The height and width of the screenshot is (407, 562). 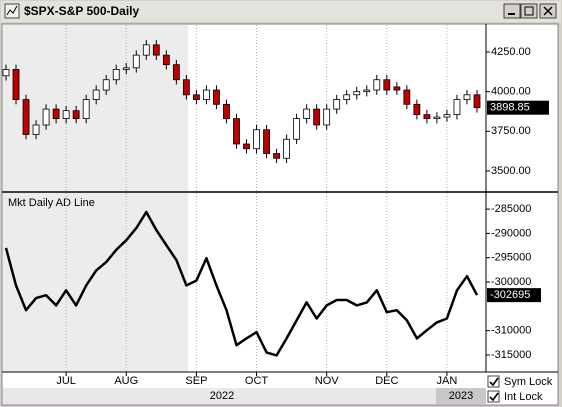 I want to click on y-tick-label: 4250.00, so click(x=511, y=52).